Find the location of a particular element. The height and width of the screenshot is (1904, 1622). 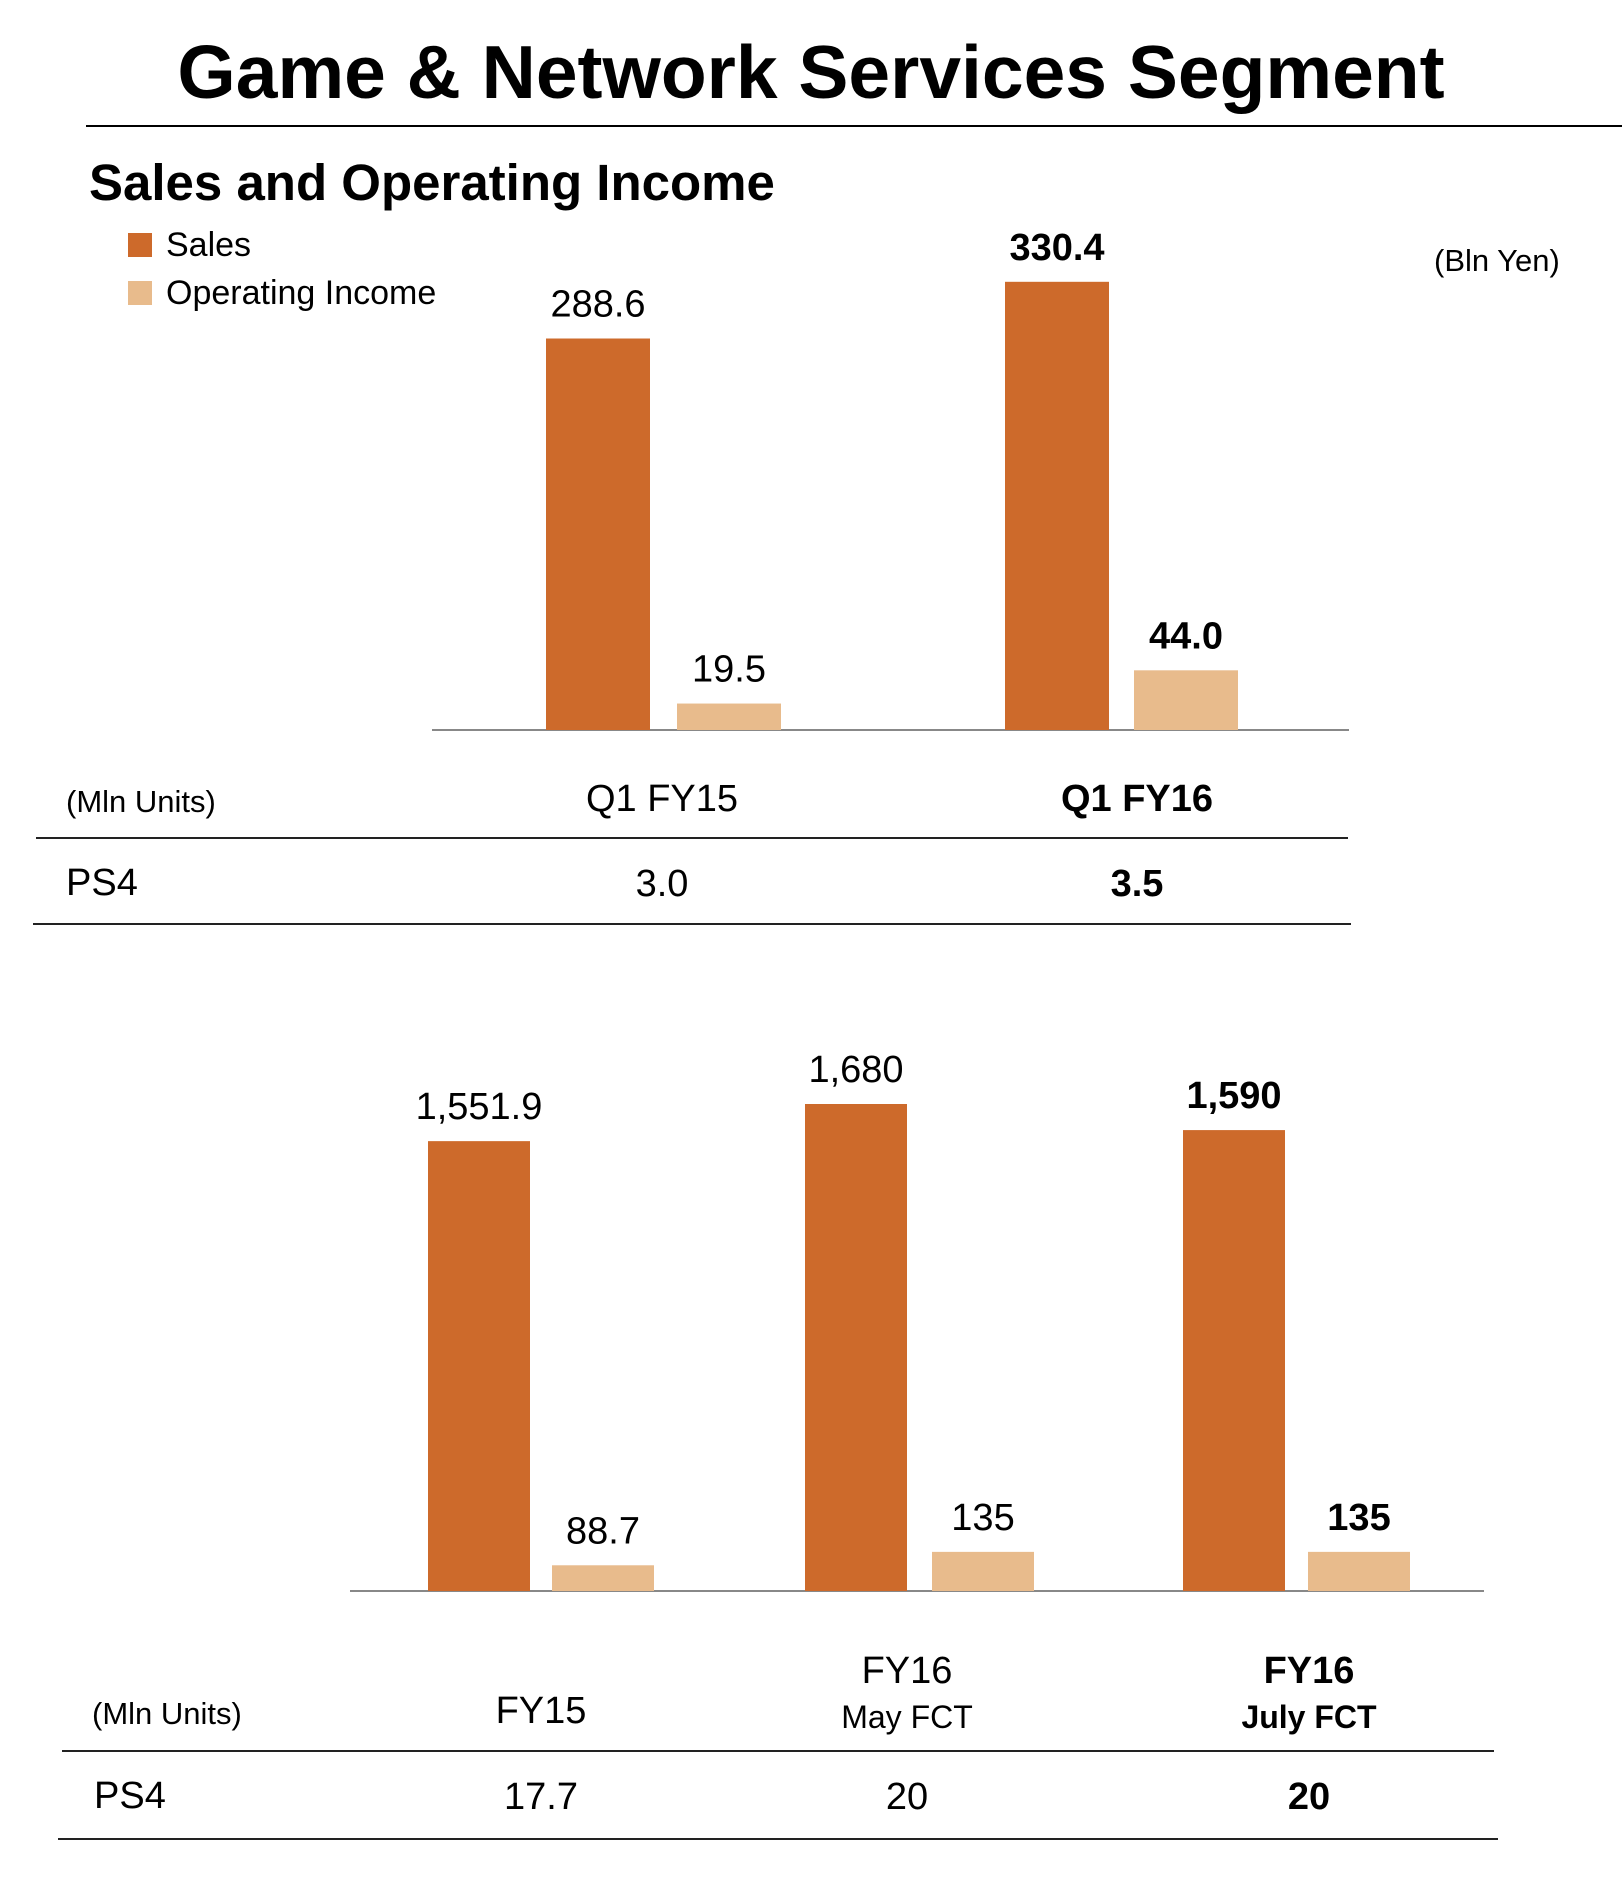

page-title: Game & Network Services Segment is located at coordinates (811, 72).